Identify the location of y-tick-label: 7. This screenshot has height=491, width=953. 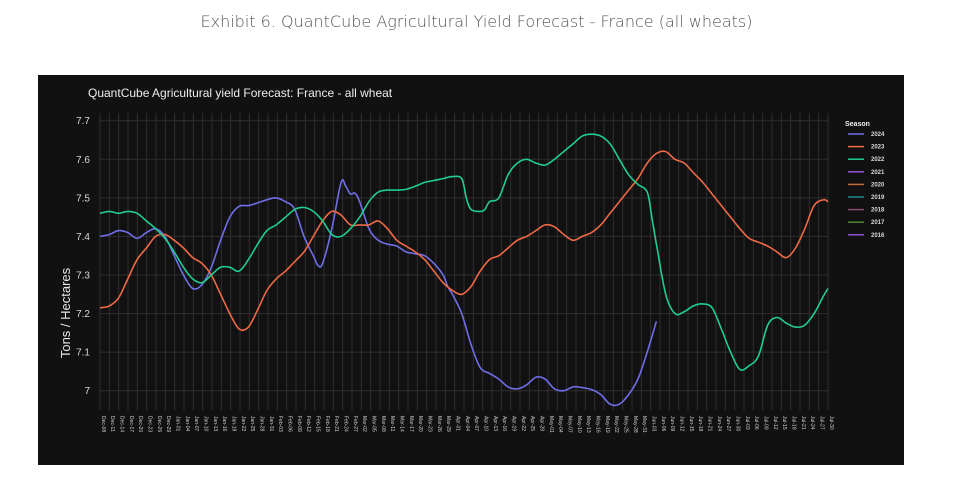
(87, 391).